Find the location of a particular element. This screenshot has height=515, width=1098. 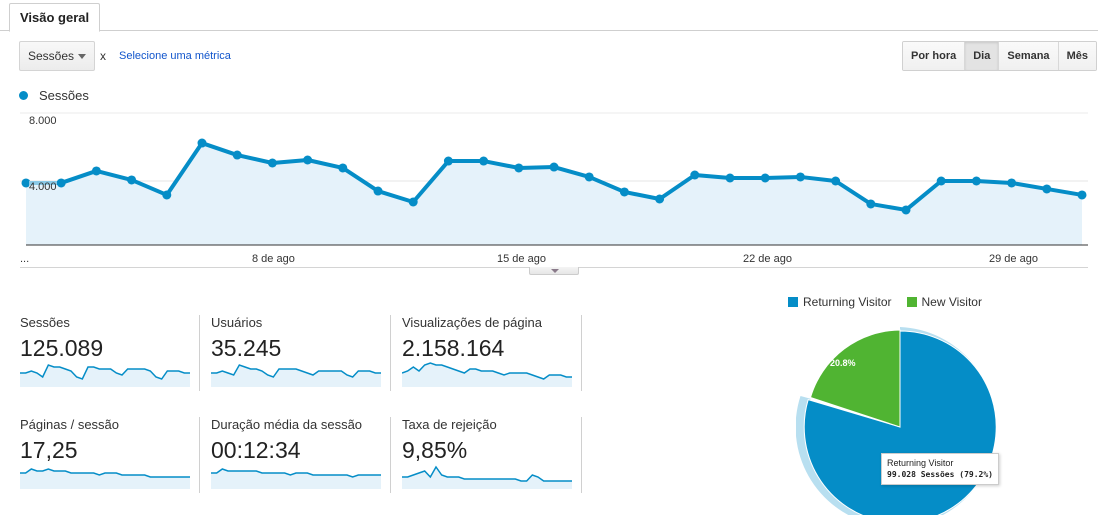

scorecard-label: Sessões is located at coordinates (45, 322).